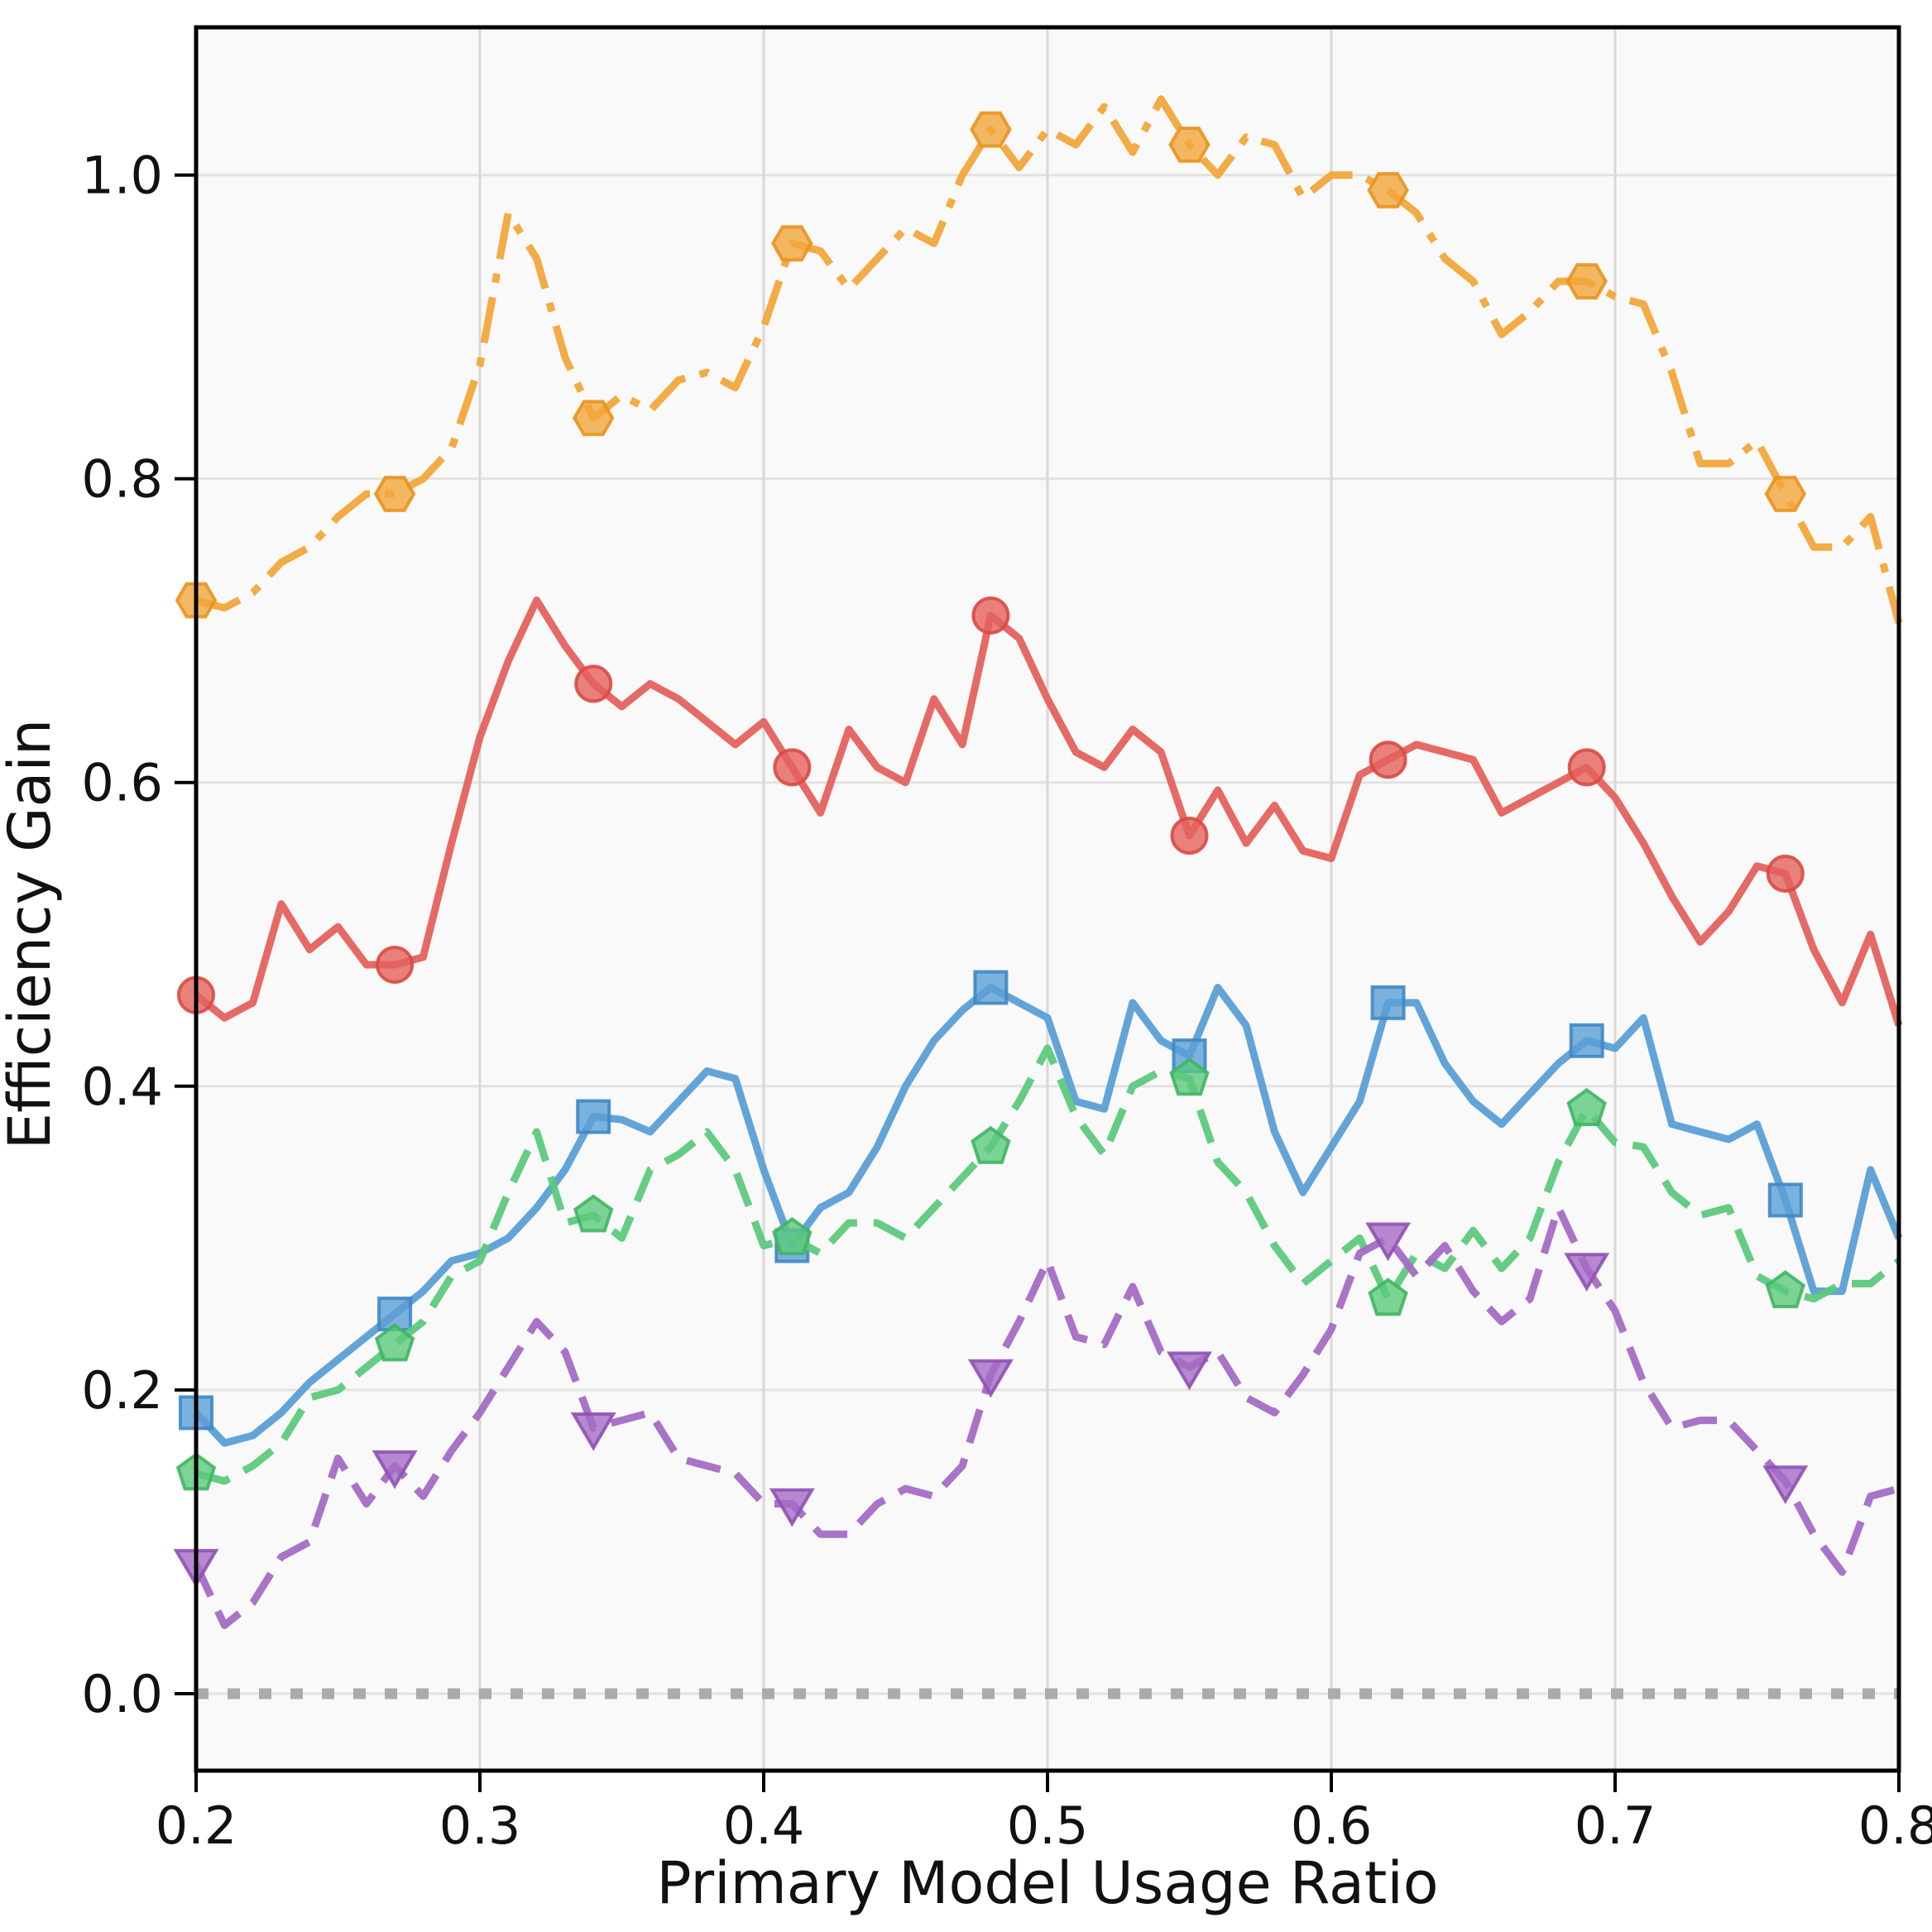 This screenshot has width=1932, height=1932. I want to click on y-tick-label: 0.0, so click(122, 1694).